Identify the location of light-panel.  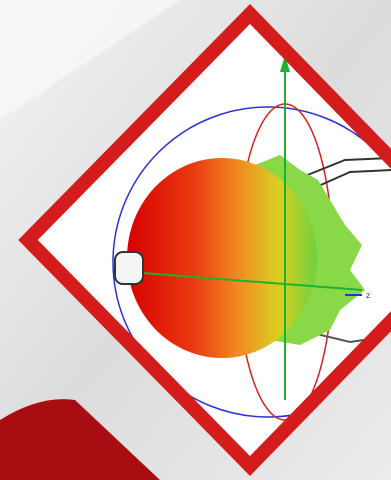
(90, 60).